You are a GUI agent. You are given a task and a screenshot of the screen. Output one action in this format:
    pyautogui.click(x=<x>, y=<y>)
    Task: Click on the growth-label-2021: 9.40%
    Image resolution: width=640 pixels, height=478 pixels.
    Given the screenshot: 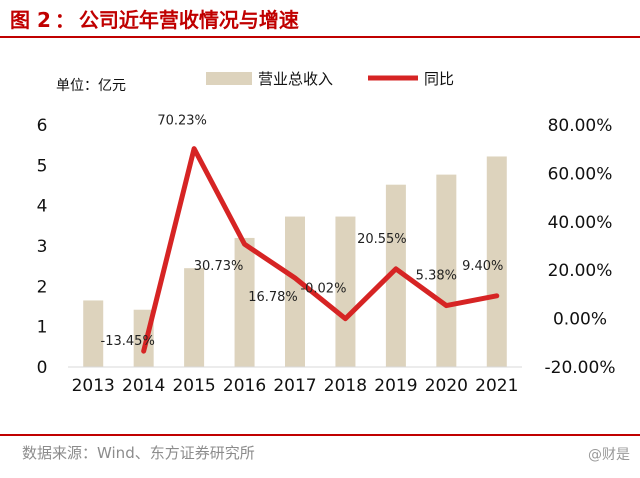 What is the action you would take?
    pyautogui.click(x=482, y=266)
    